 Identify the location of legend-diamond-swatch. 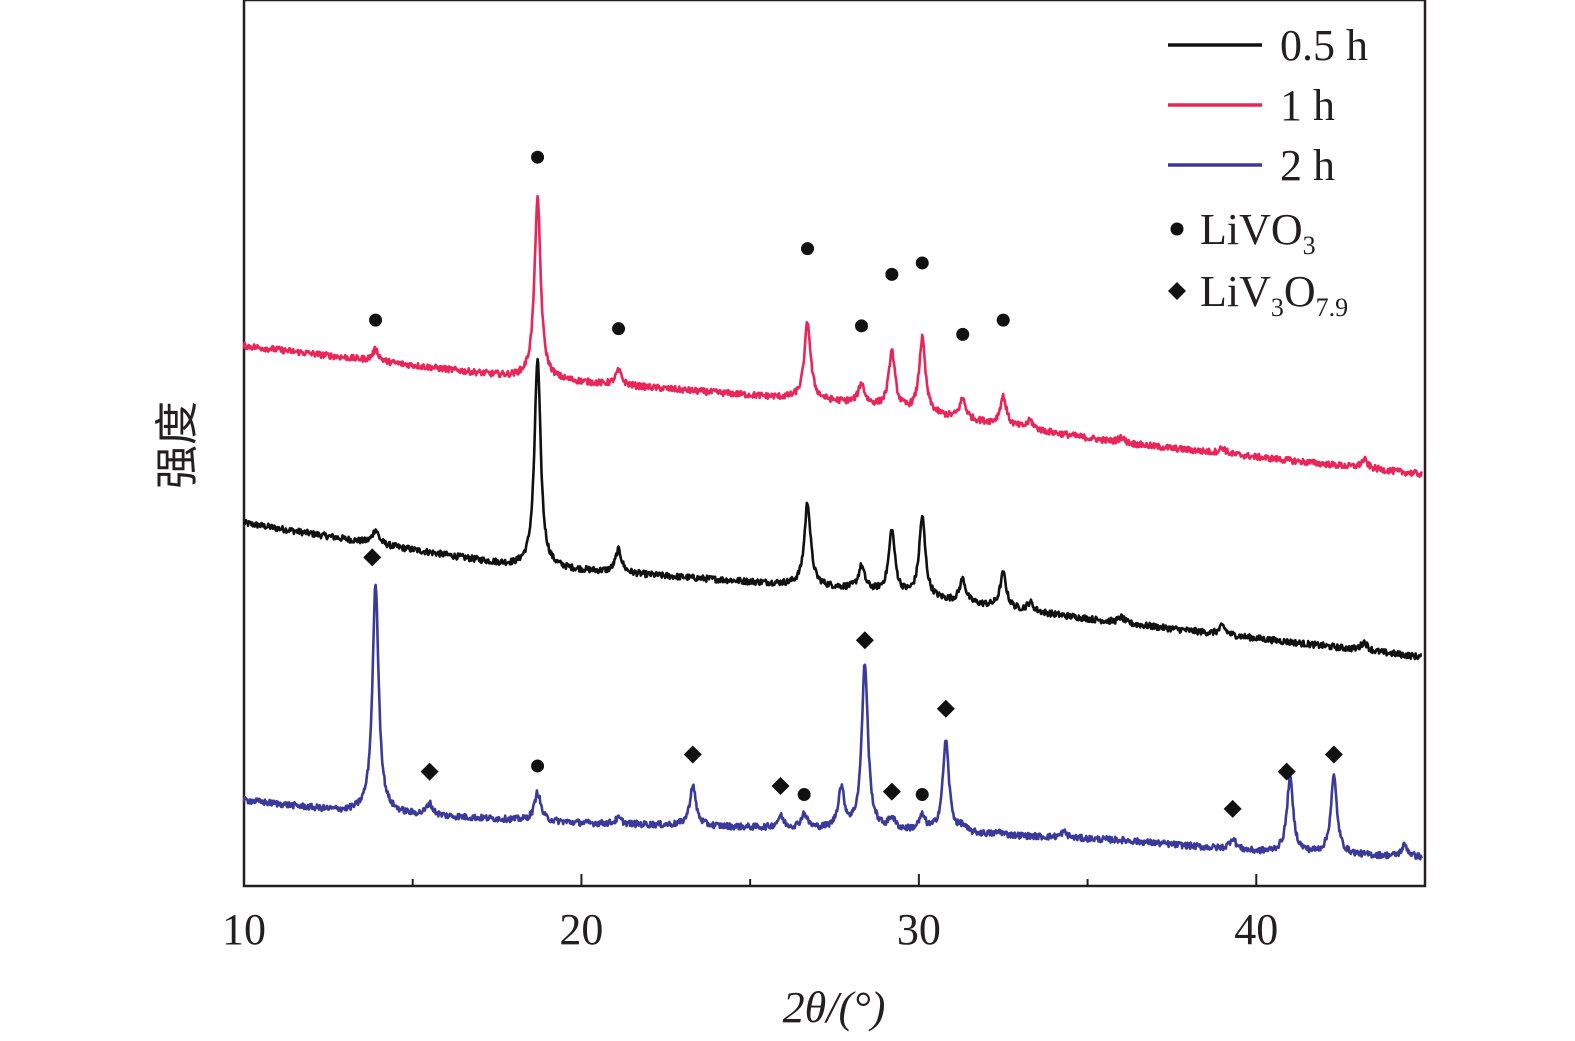
(1177, 291).